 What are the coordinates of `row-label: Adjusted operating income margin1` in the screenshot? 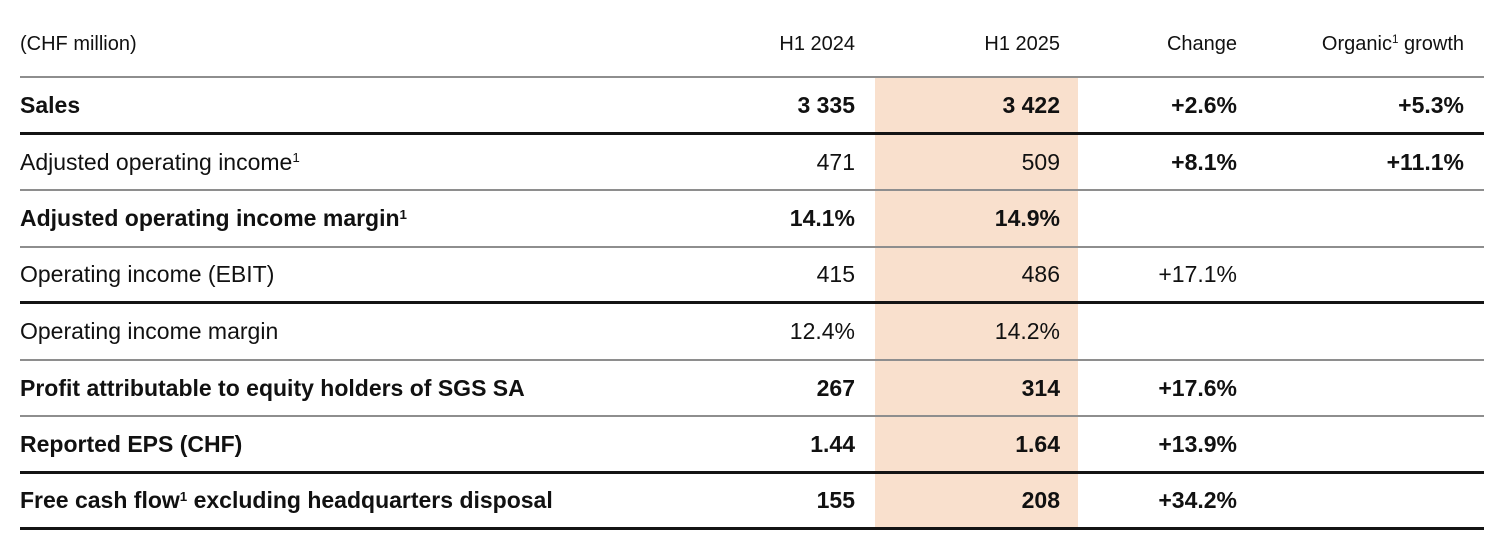 It's located at (213, 218).